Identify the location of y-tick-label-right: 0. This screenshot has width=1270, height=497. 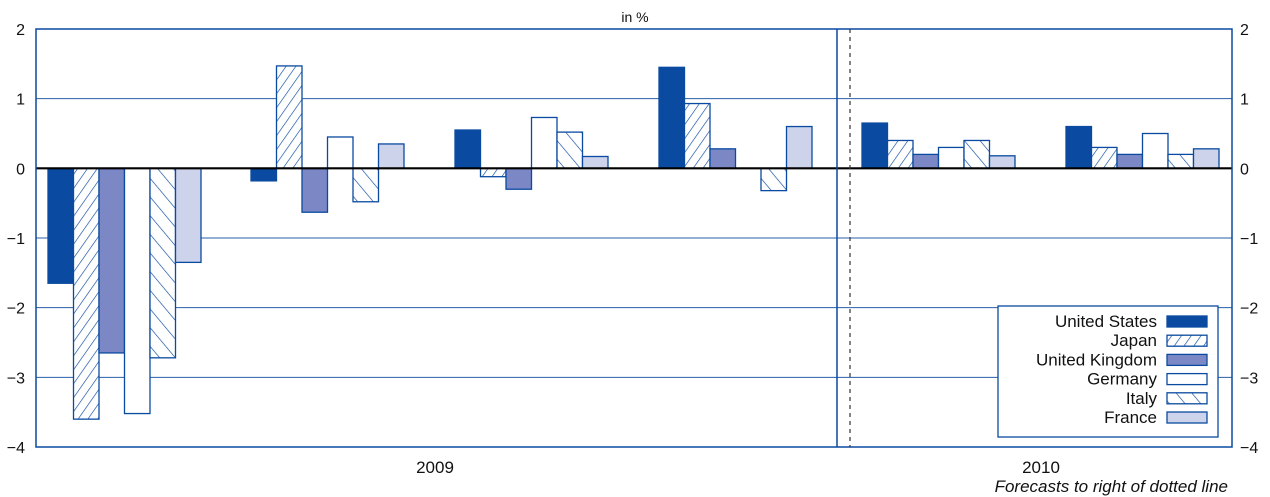
(1244, 169).